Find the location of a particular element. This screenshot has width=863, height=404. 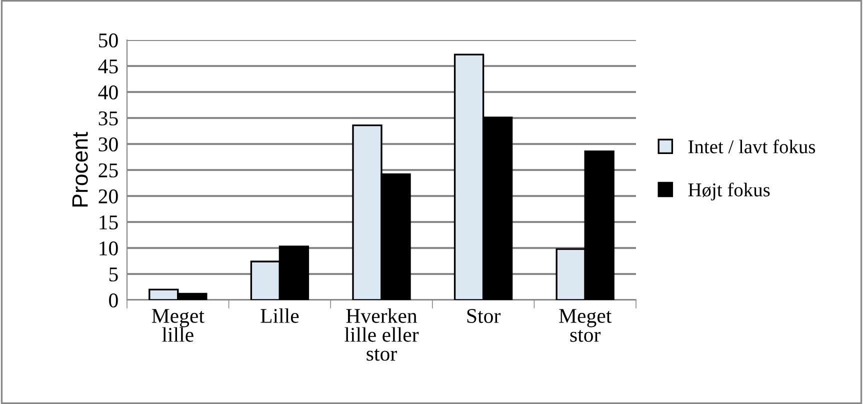

x-tick-label: Hverken lille eller stor is located at coordinates (381, 334).